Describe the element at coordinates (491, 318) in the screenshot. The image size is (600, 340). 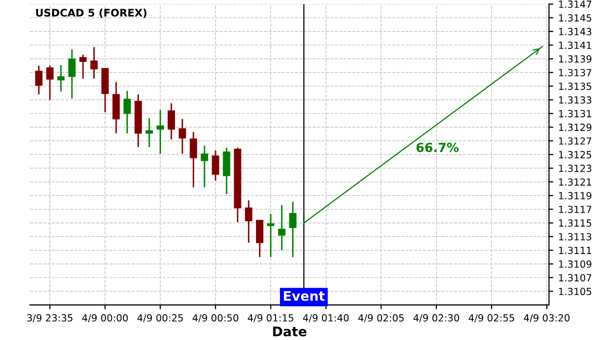
I see `x-tick-label: 4/9 02:55` at that location.